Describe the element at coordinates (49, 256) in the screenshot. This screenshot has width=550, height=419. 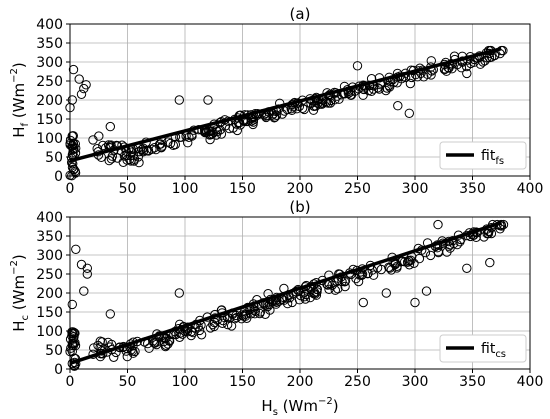
I see `panel-b-y-tick-label-6: 300` at that location.